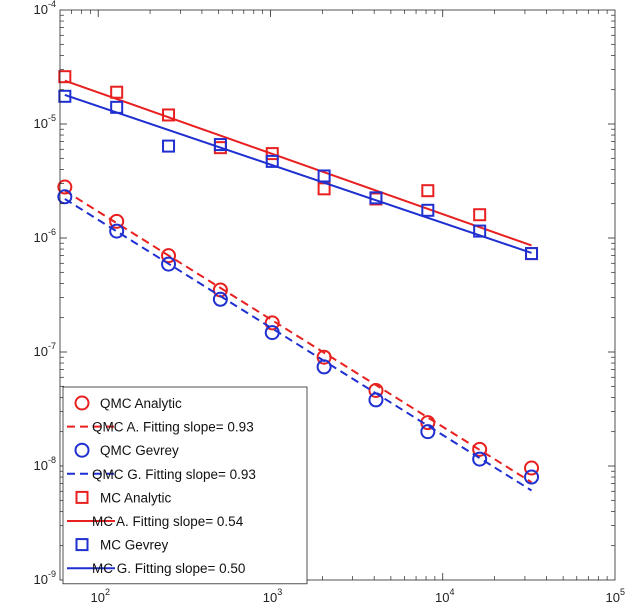 The height and width of the screenshot is (610, 627). I want to click on legend-label: MC A. Fitting slope= 0.54, so click(168, 521).